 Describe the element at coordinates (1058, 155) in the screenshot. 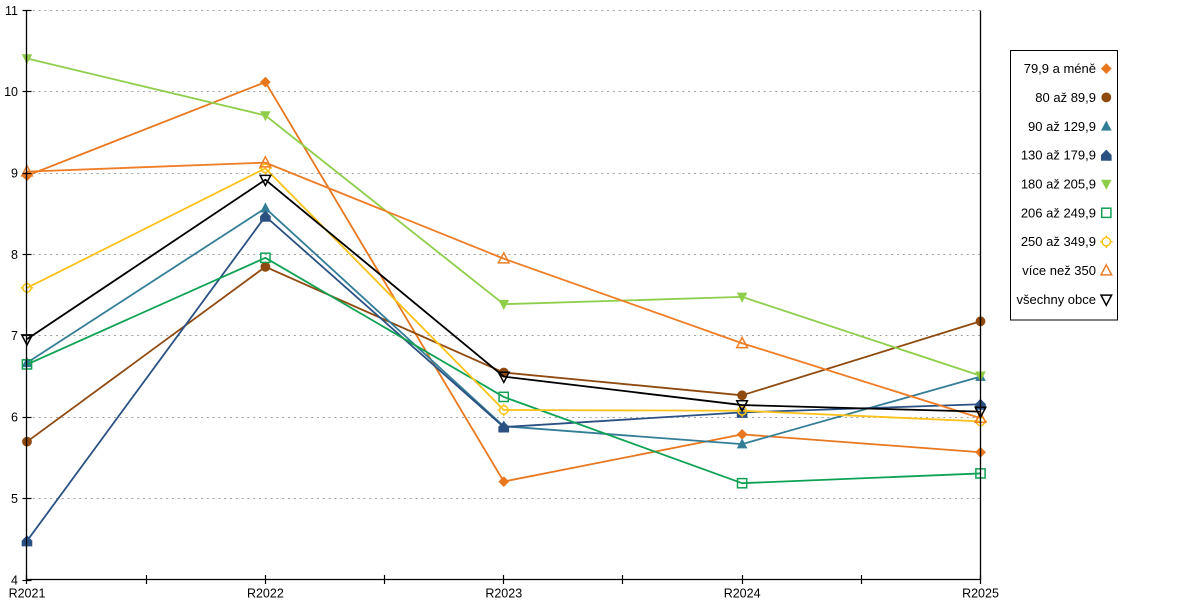

I see `svg-text: 130 až 179,9` at that location.